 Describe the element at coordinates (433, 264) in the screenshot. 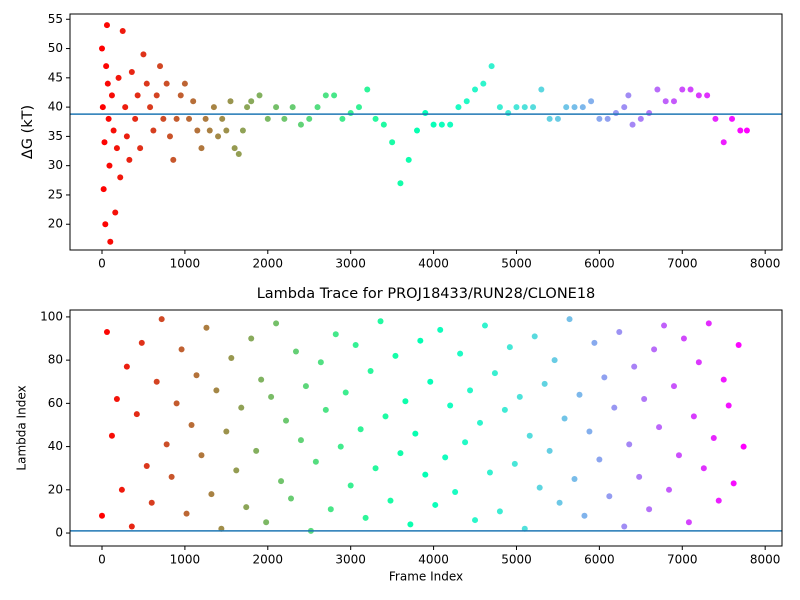

I see `x-tick-label: 4000` at that location.